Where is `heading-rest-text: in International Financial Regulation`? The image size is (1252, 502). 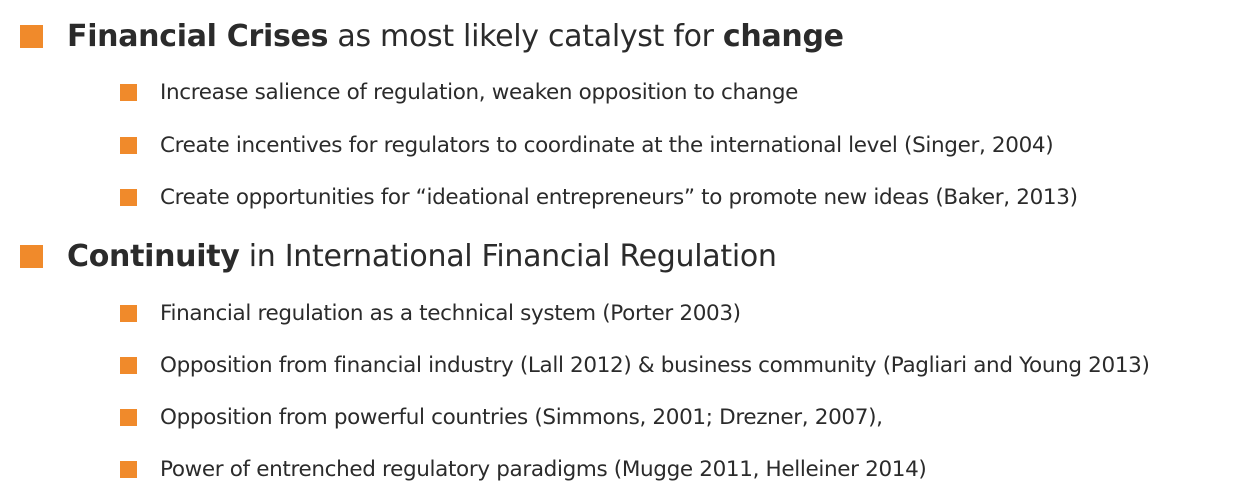 heading-rest-text: in International Financial Regulation is located at coordinates (508, 256).